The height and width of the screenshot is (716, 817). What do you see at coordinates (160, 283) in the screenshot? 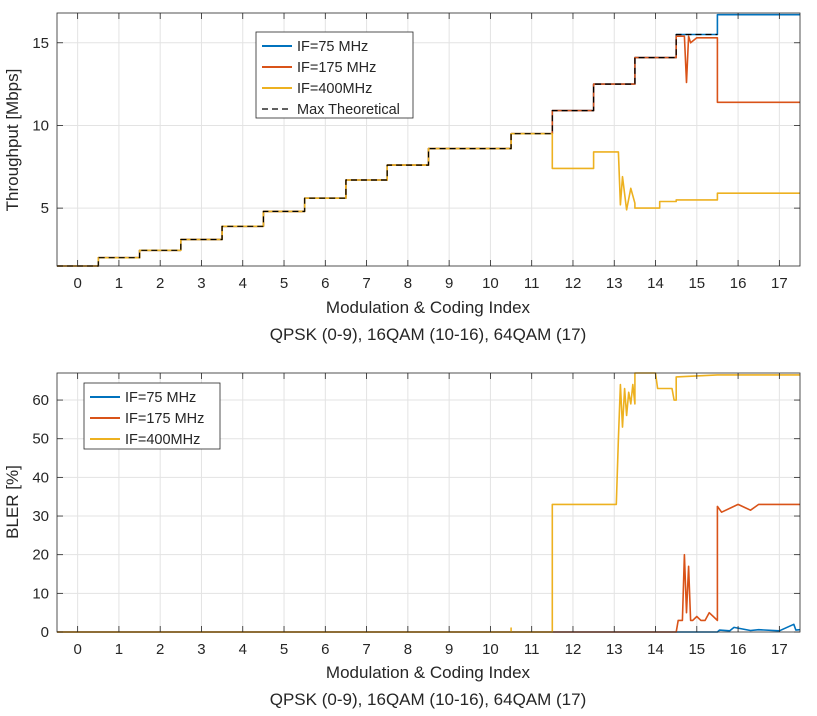
I see `throughput-x-tick-label: 2` at bounding box center [160, 283].